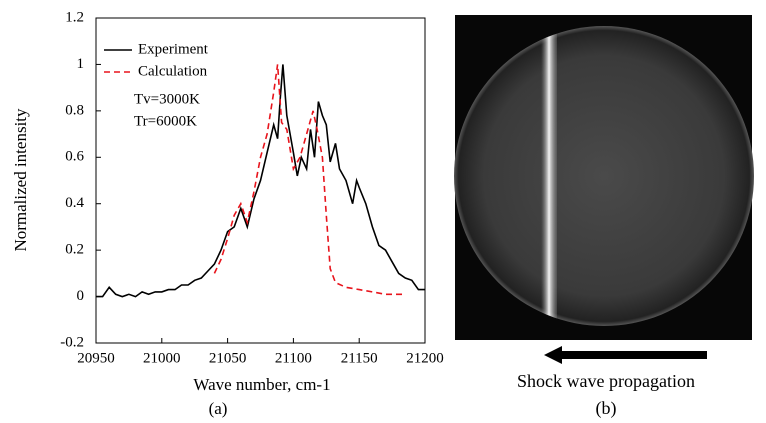 This screenshot has height=423, width=766. What do you see at coordinates (261, 384) in the screenshot?
I see `x-axis-label: Wave number, cm-1` at bounding box center [261, 384].